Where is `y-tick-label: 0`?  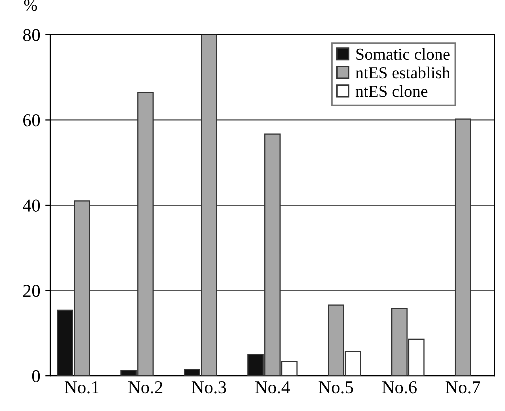 y-tick-label: 0 is located at coordinates (36, 376).